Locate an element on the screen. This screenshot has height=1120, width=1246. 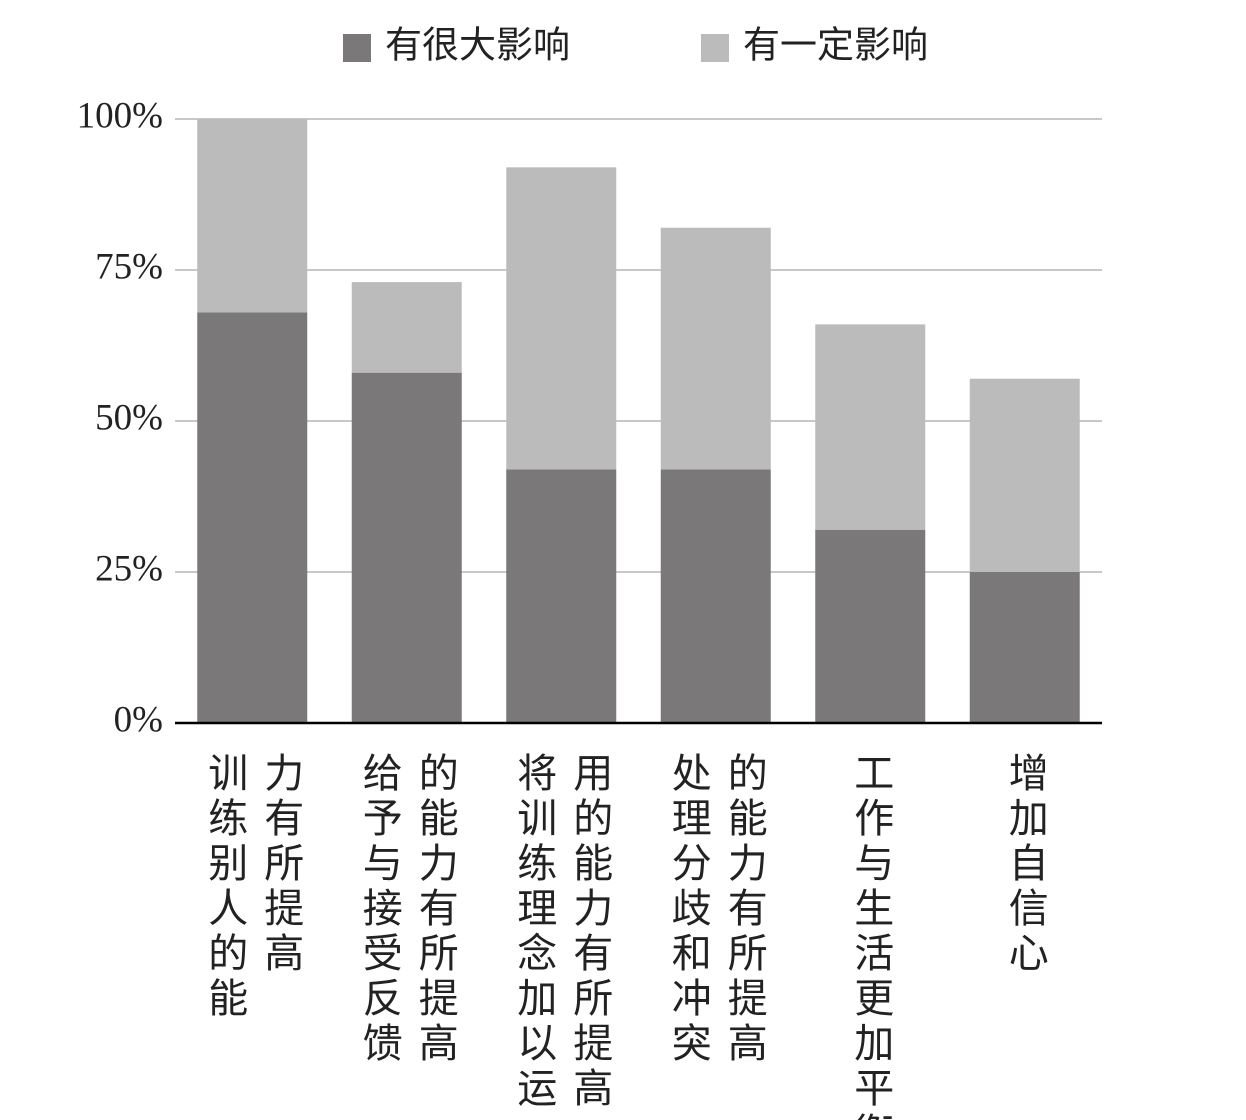
x-tick-label: 增加自信心 is located at coordinates (1025, 864).